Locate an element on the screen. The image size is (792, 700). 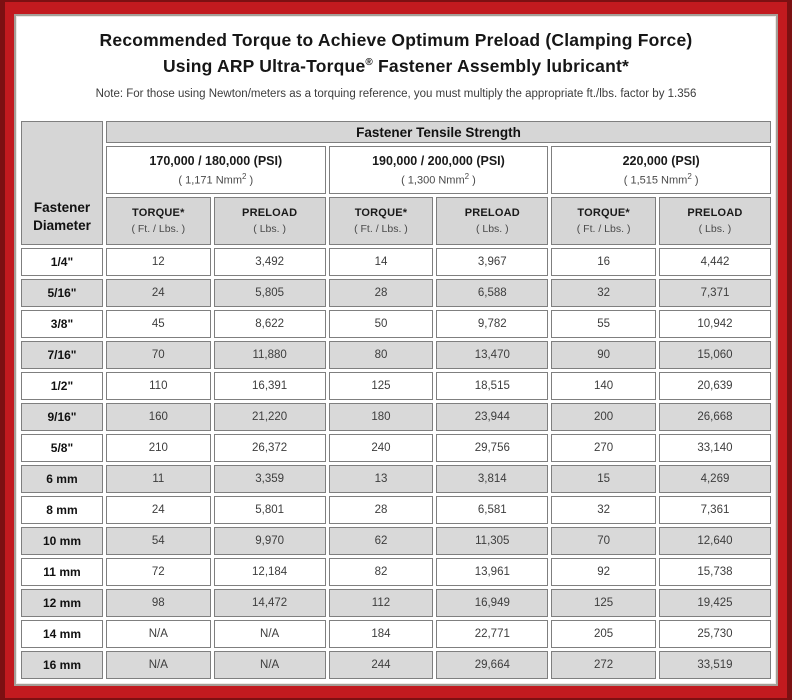
diameter-cell: 8 mm is located at coordinates (62, 510).